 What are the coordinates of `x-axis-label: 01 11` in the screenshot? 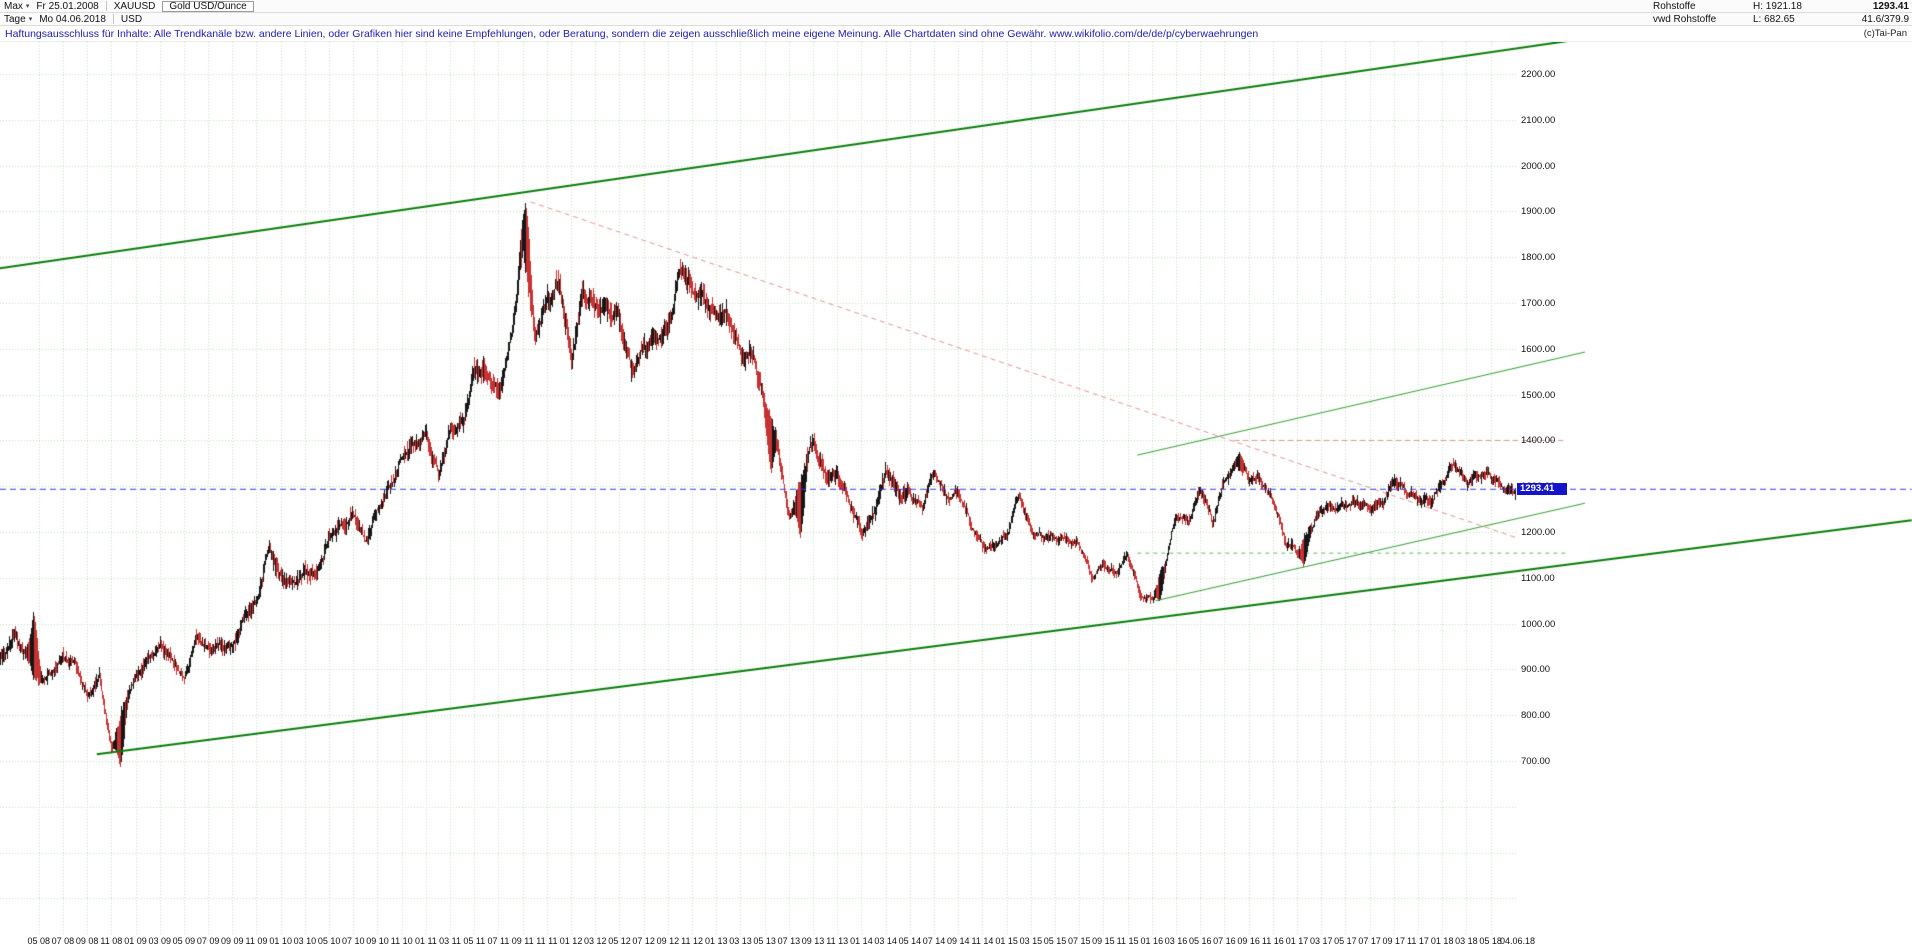 It's located at (425, 941).